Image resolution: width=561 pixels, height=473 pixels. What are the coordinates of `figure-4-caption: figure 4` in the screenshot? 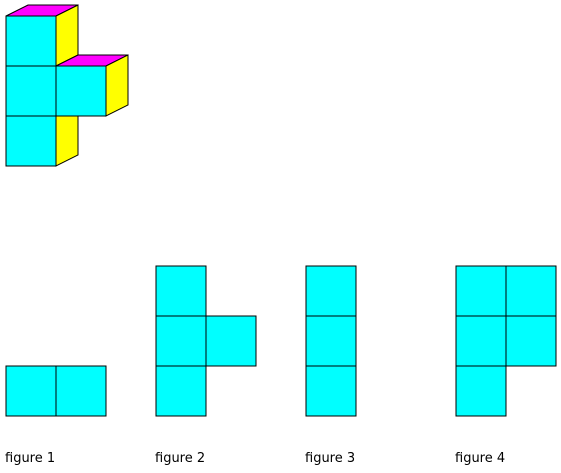 It's located at (480, 458).